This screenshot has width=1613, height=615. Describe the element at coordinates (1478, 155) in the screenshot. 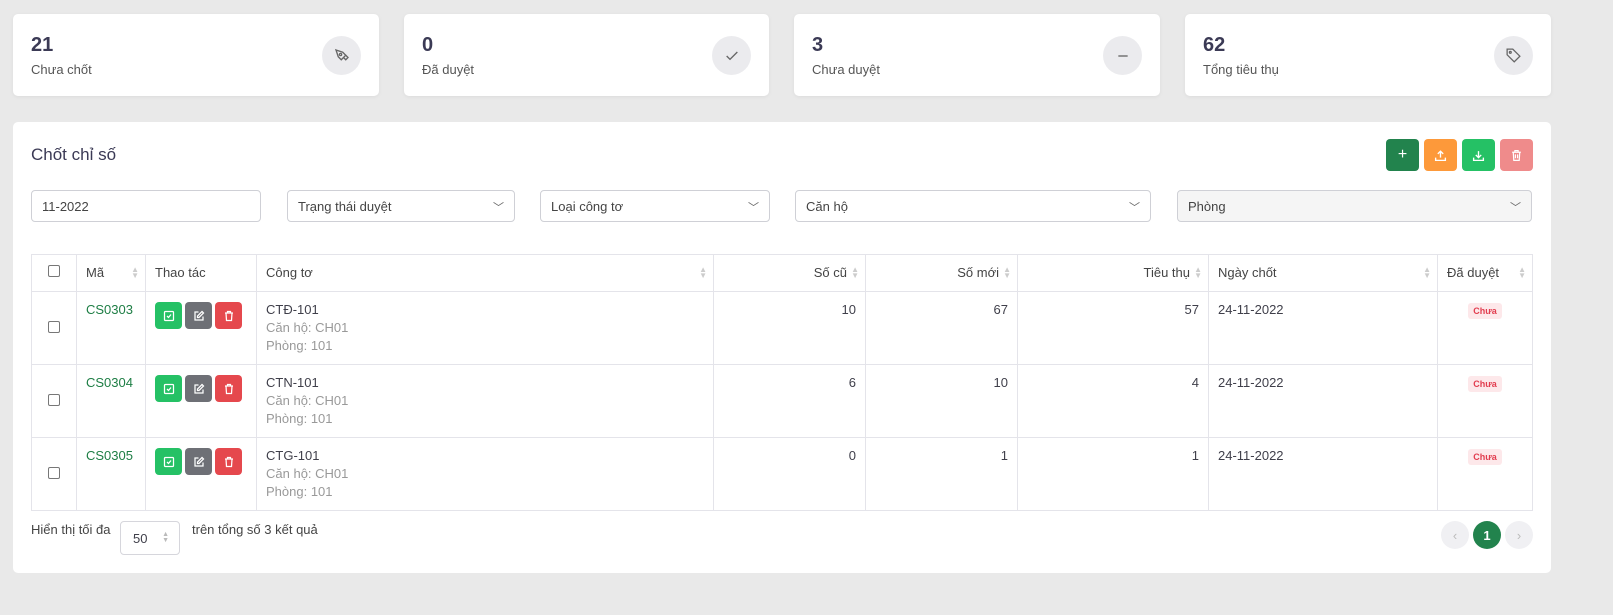

I see `download-button` at that location.